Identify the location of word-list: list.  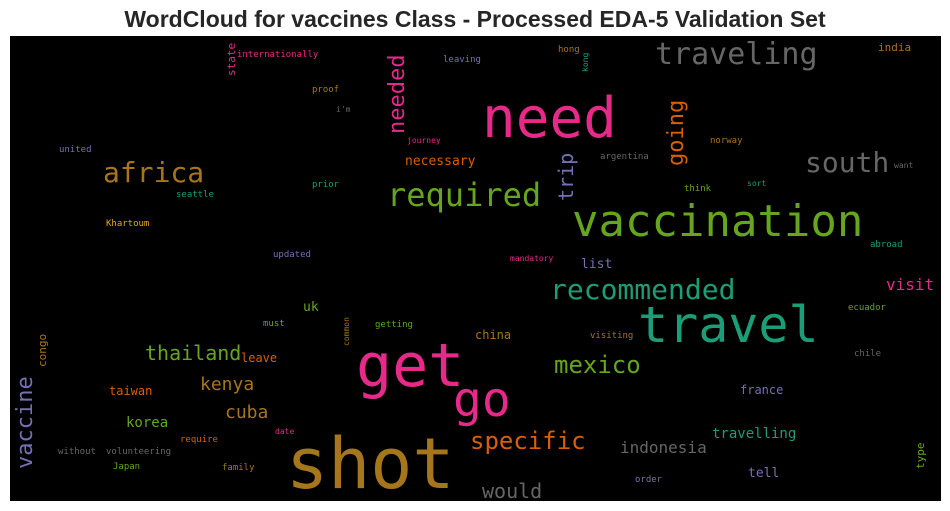
(596, 264).